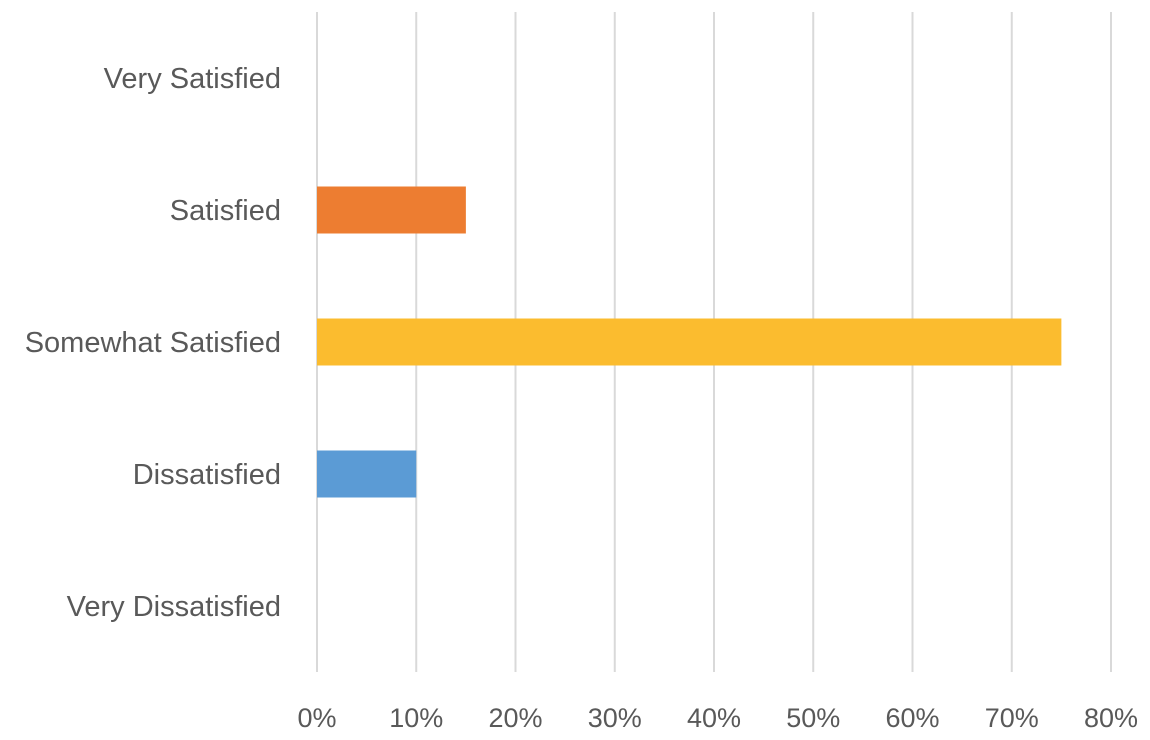  I want to click on x-tick-label: 70%, so click(1012, 718).